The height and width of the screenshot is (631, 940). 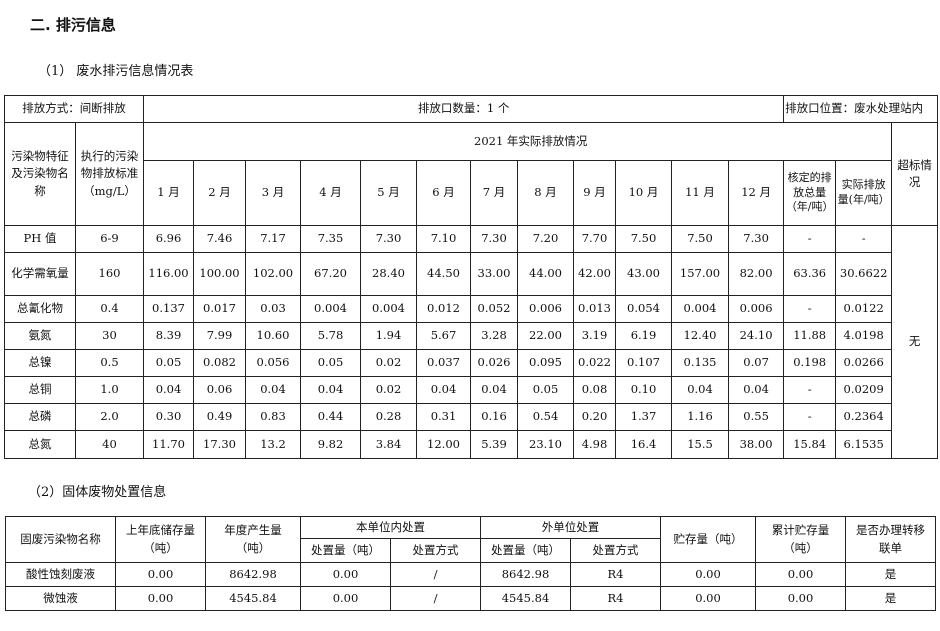 What do you see at coordinates (40, 390) in the screenshot?
I see `pollutant-name: 总铜` at bounding box center [40, 390].